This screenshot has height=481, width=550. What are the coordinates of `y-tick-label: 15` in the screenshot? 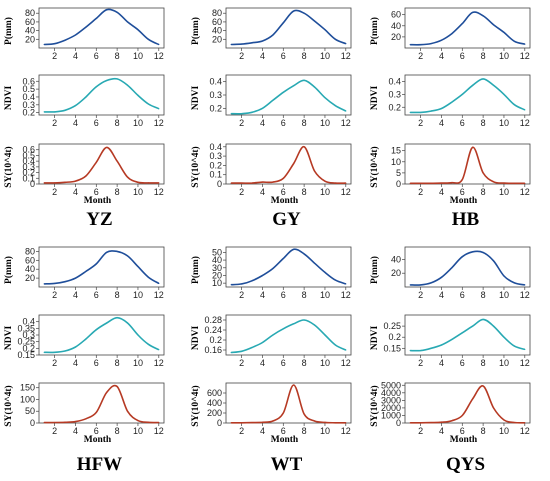 It's located at (396, 151).